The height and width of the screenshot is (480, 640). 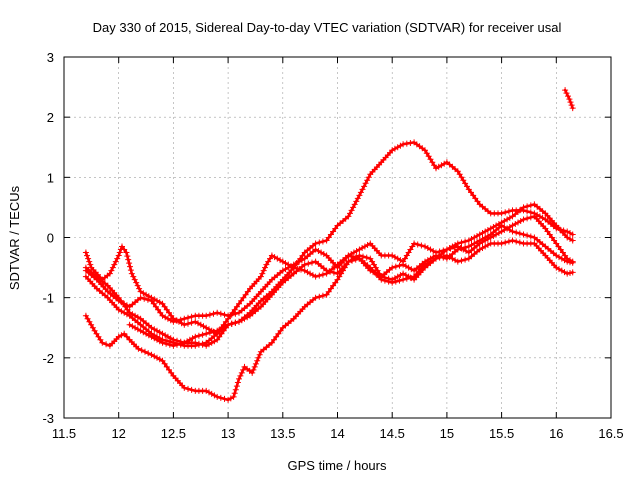 I want to click on x-tick-label: 11.5, so click(x=64, y=433).